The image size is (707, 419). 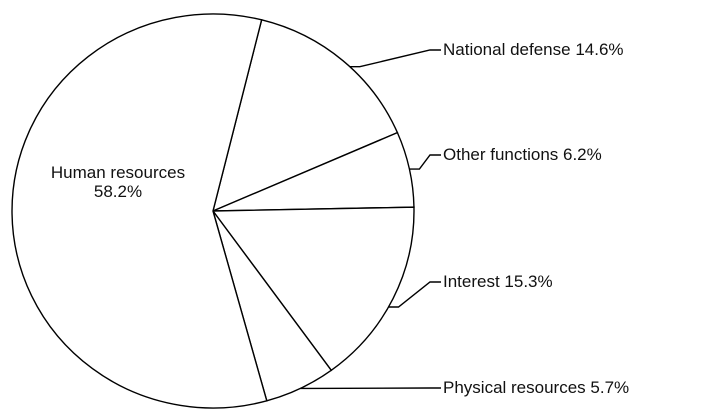 What do you see at coordinates (313, 289) in the screenshot?
I see `pie-slice-interest` at bounding box center [313, 289].